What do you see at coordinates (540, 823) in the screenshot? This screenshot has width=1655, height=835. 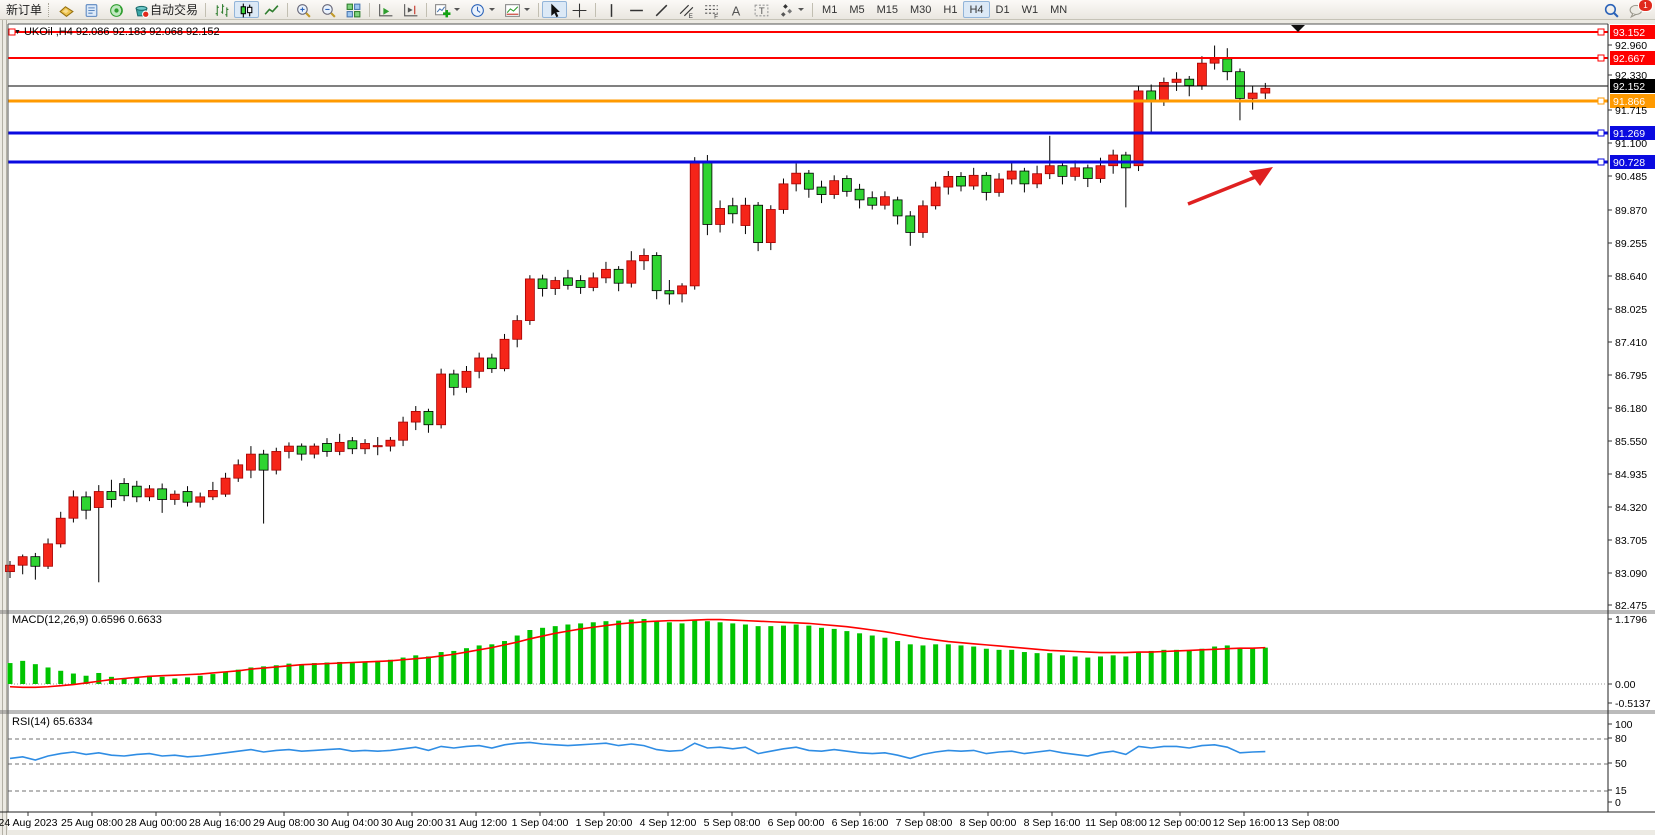 I see `svg-text: 1 Sep 04:00` at bounding box center [540, 823].